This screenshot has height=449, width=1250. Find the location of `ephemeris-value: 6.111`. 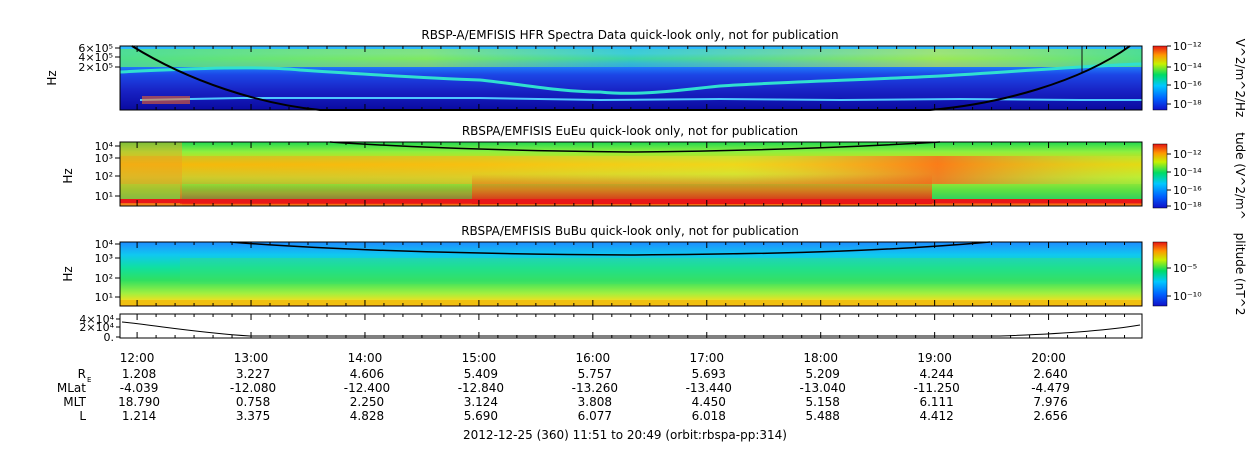

ephemeris-value: 6.111 is located at coordinates (936, 402).